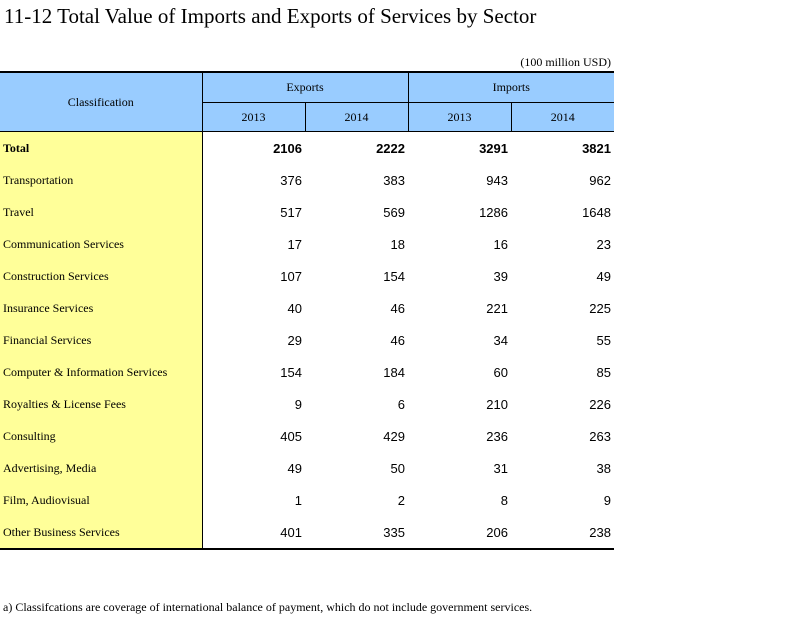 The height and width of the screenshot is (623, 800). I want to click on table-cell: 8, so click(504, 500).